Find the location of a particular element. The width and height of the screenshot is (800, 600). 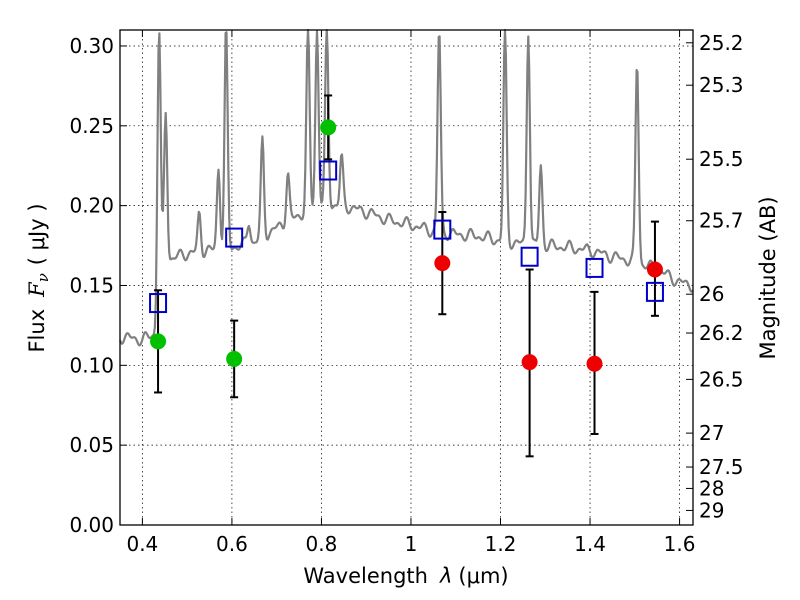

y-tick-label: 0.30 is located at coordinates (91, 46).